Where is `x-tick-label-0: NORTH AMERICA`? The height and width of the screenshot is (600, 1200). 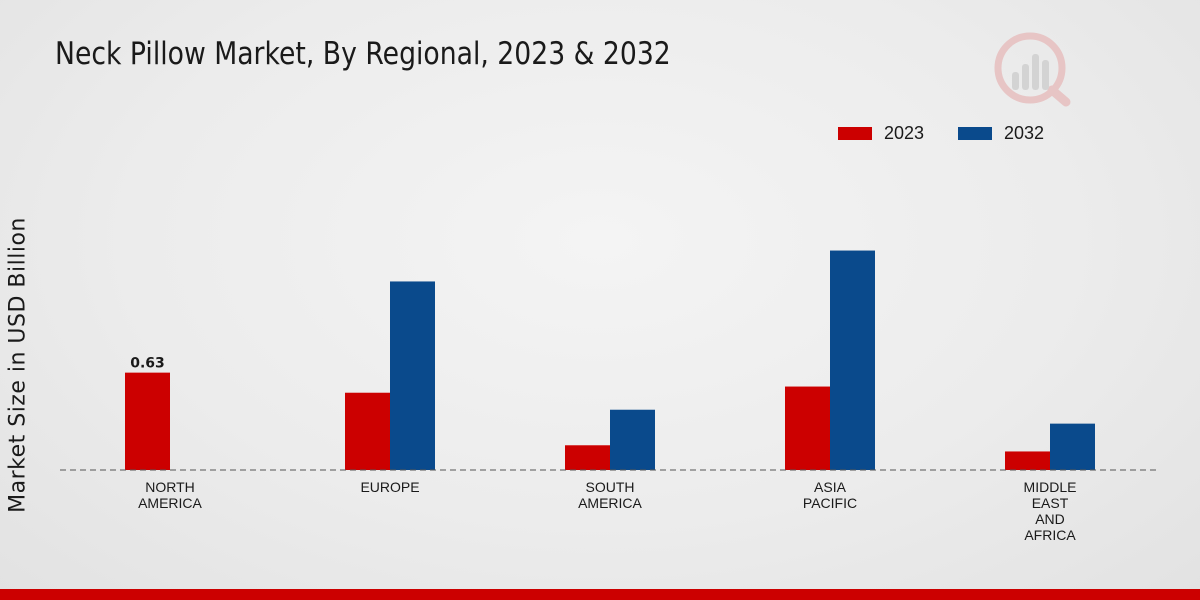 x-tick-label-0: NORTH AMERICA is located at coordinates (170, 495).